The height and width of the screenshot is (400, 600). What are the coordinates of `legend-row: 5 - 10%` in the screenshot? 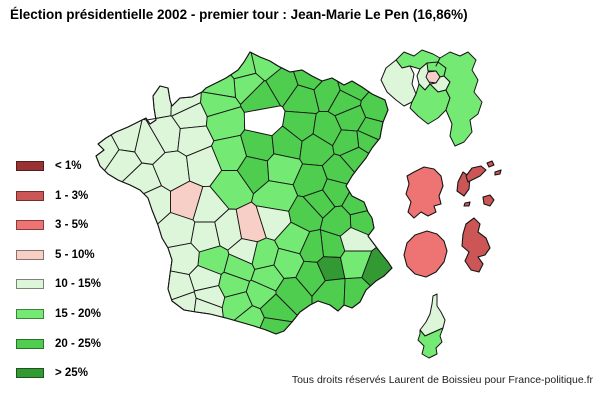 It's located at (55, 255).